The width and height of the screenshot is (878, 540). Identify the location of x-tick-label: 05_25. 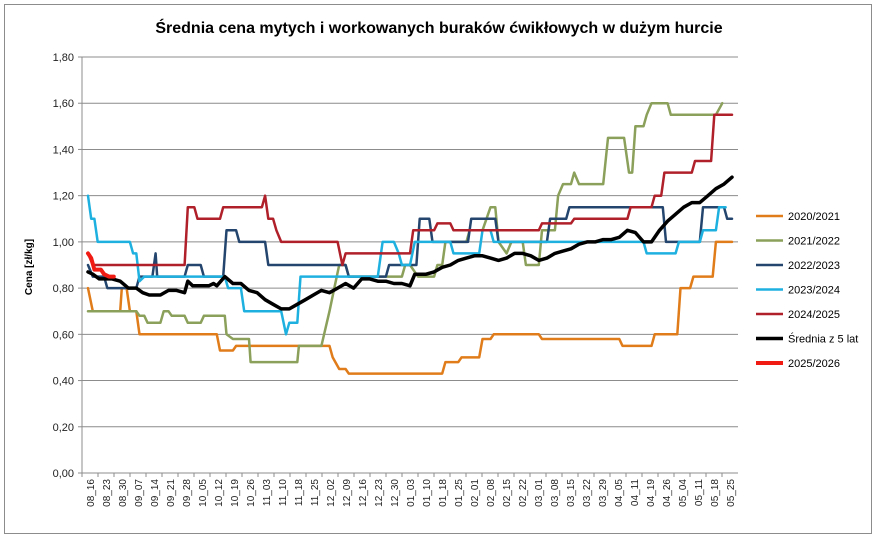
(731, 493).